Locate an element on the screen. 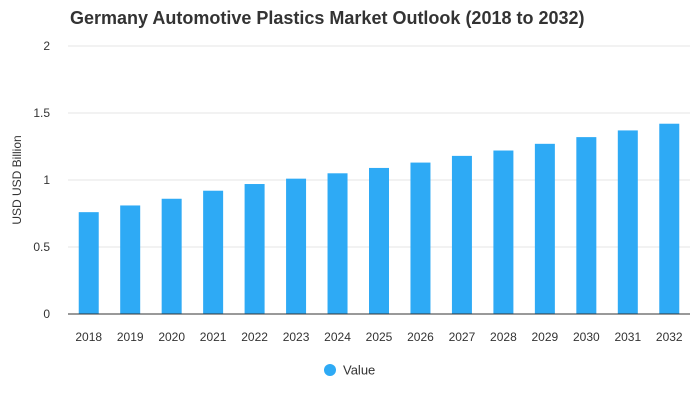 The width and height of the screenshot is (700, 400). x-tick-label: 2025 is located at coordinates (379, 337).